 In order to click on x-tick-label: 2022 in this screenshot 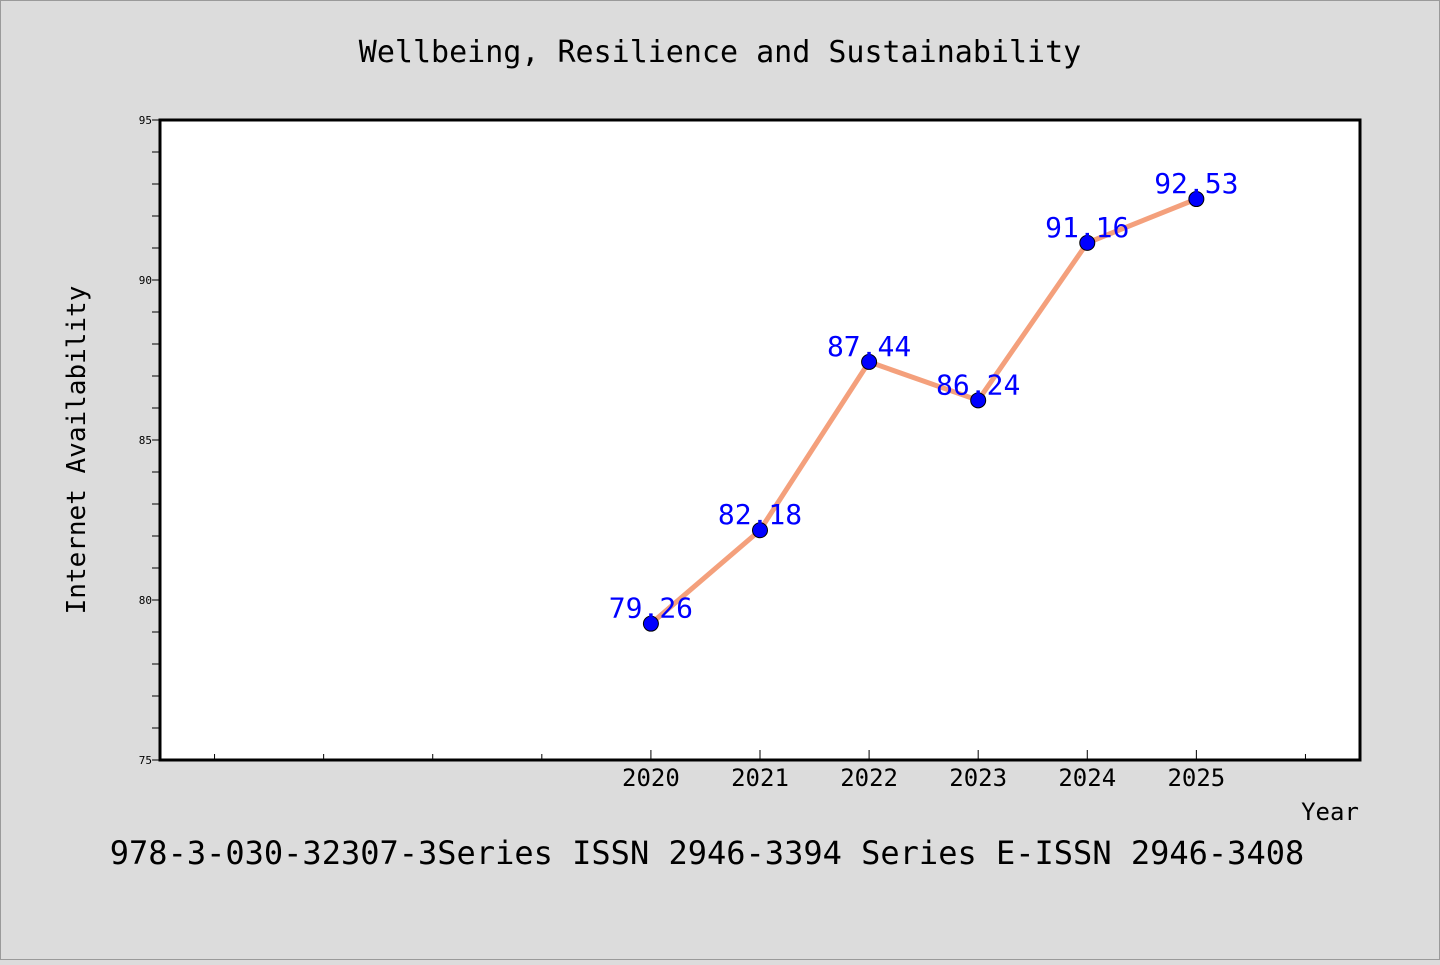, I will do `click(869, 778)`.